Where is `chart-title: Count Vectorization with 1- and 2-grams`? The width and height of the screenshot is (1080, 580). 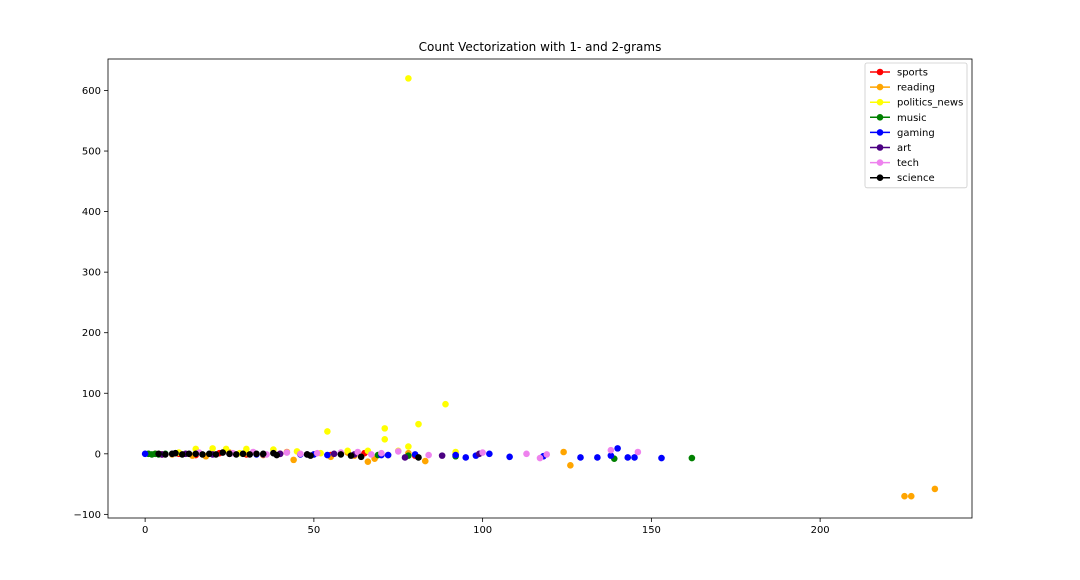 chart-title: Count Vectorization with 1- and 2-grams is located at coordinates (540, 47).